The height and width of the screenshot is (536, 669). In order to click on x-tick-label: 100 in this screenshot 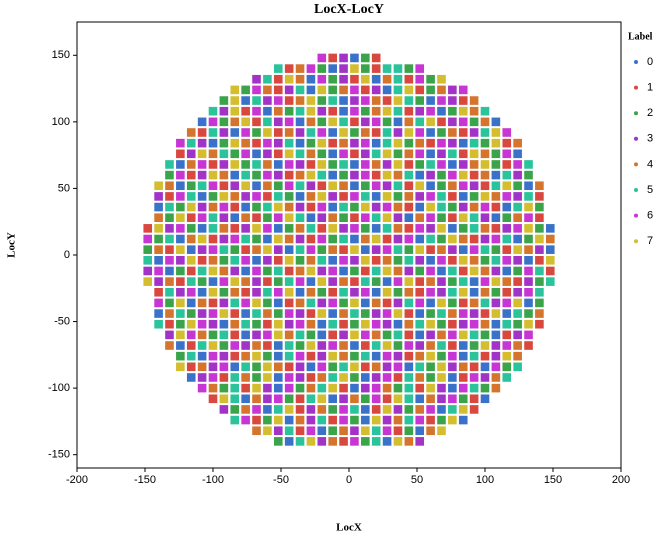, I will do `click(485, 480)`.